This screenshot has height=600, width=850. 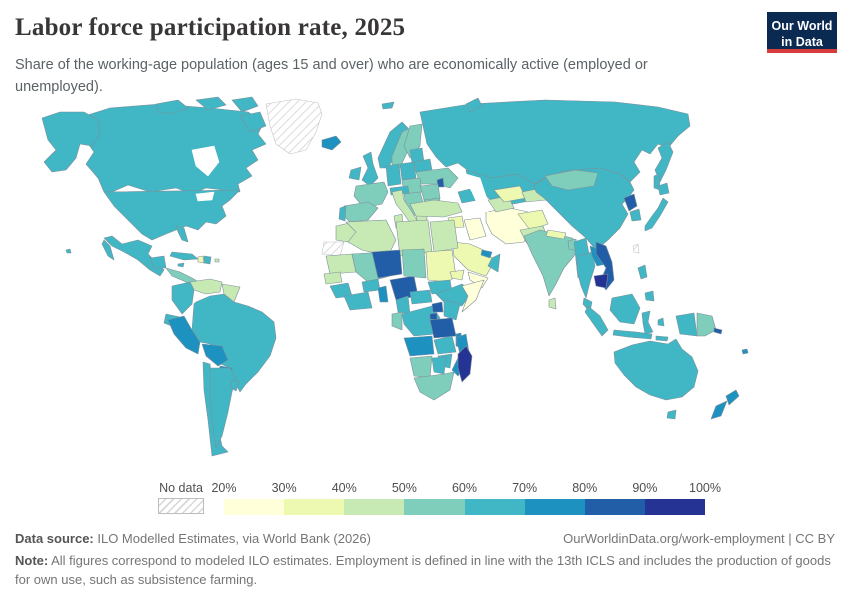 What do you see at coordinates (333, 278) in the screenshot?
I see `country-senegal` at bounding box center [333, 278].